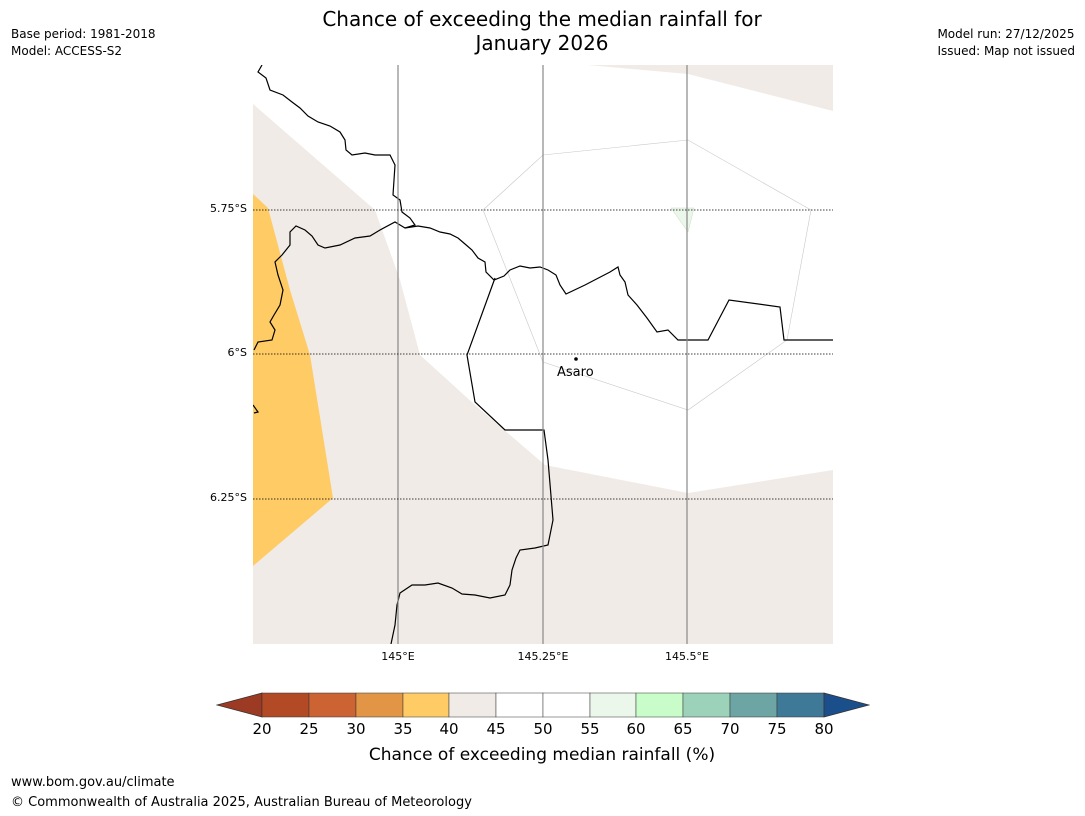 Image resolution: width=1085 pixels, height=816 pixels. I want to click on lat-label-6: 6°S, so click(237, 352).